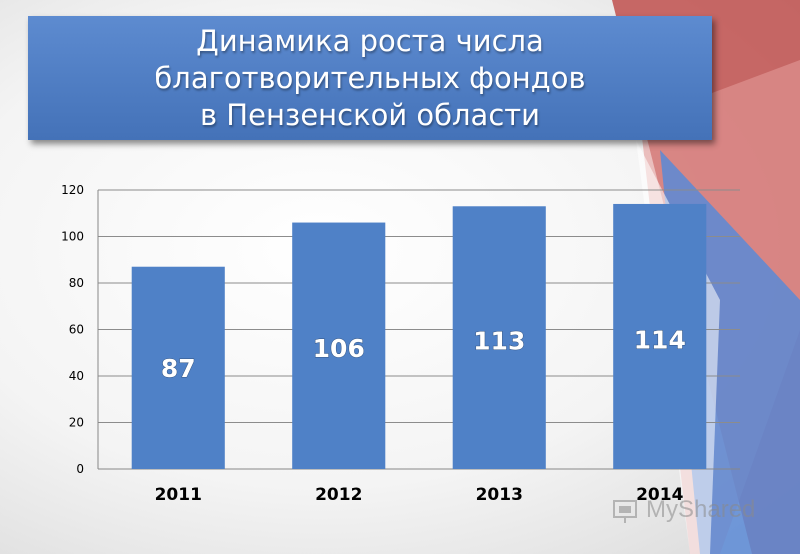 The width and height of the screenshot is (800, 554). What do you see at coordinates (625, 511) in the screenshot?
I see `presentation-icon` at bounding box center [625, 511].